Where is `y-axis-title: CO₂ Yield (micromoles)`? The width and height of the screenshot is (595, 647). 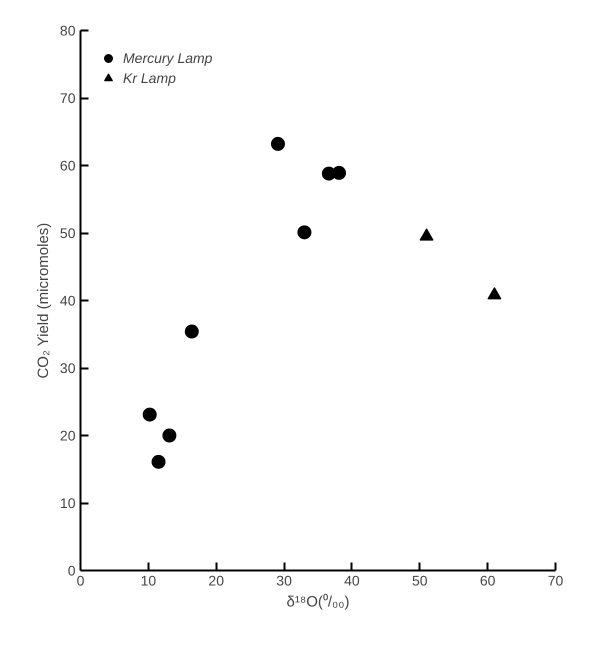 y-axis-title: CO₂ Yield (micromoles) is located at coordinates (43, 300).